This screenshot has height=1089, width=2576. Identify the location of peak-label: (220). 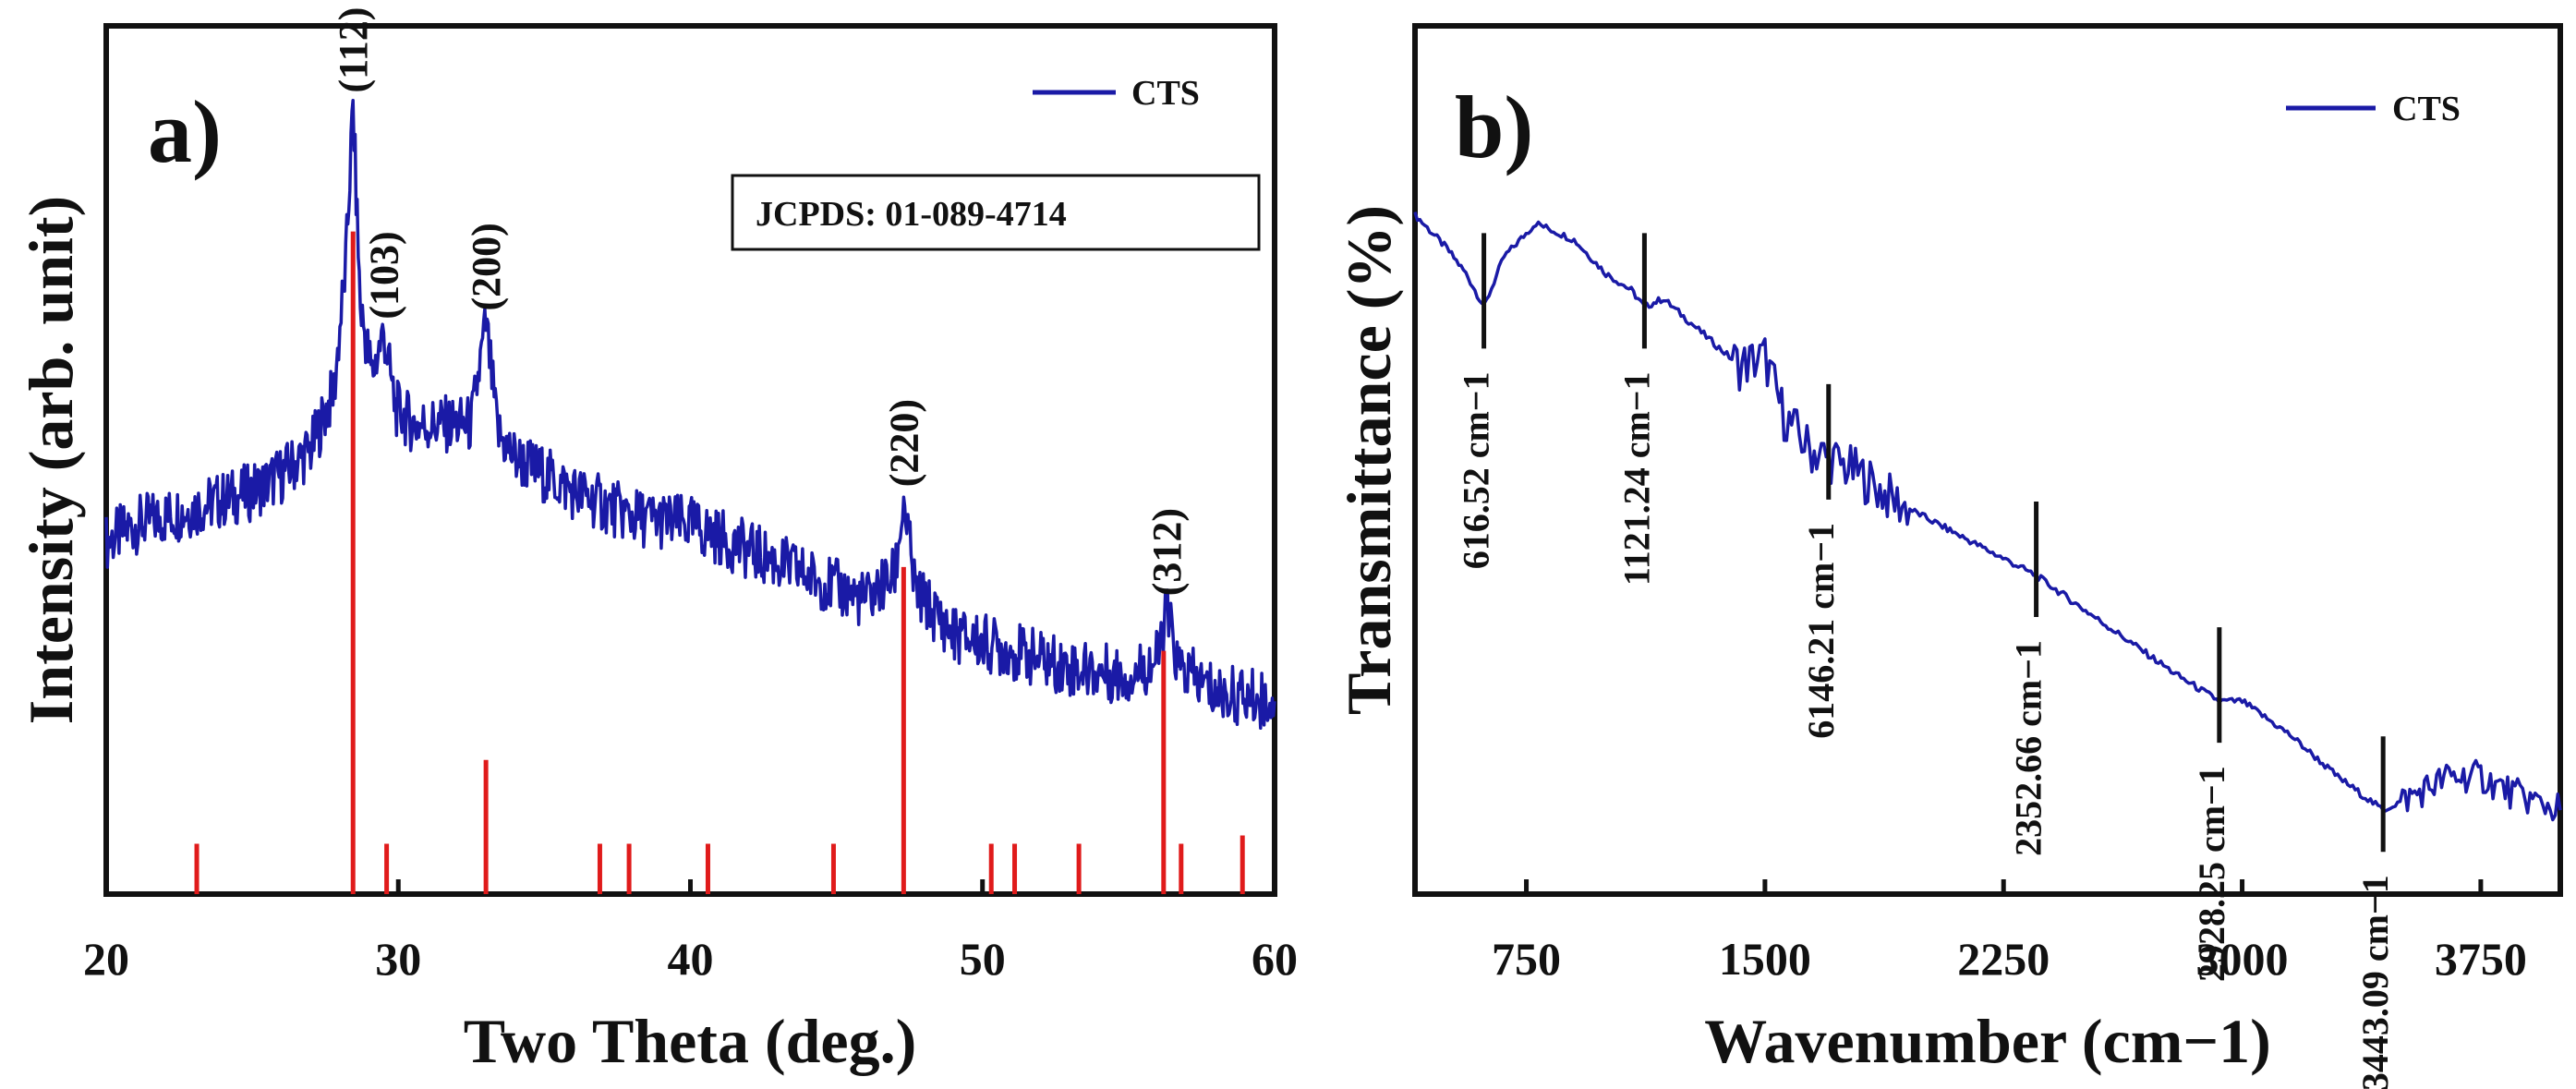
(903, 443).